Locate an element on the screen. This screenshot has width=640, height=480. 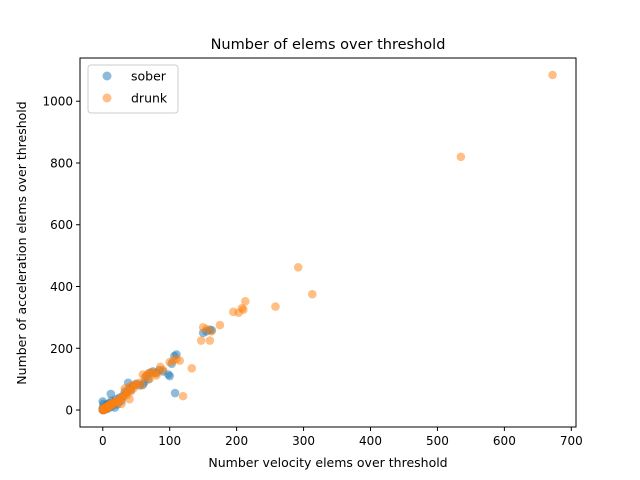
x-tick-label: 100 is located at coordinates (169, 441).